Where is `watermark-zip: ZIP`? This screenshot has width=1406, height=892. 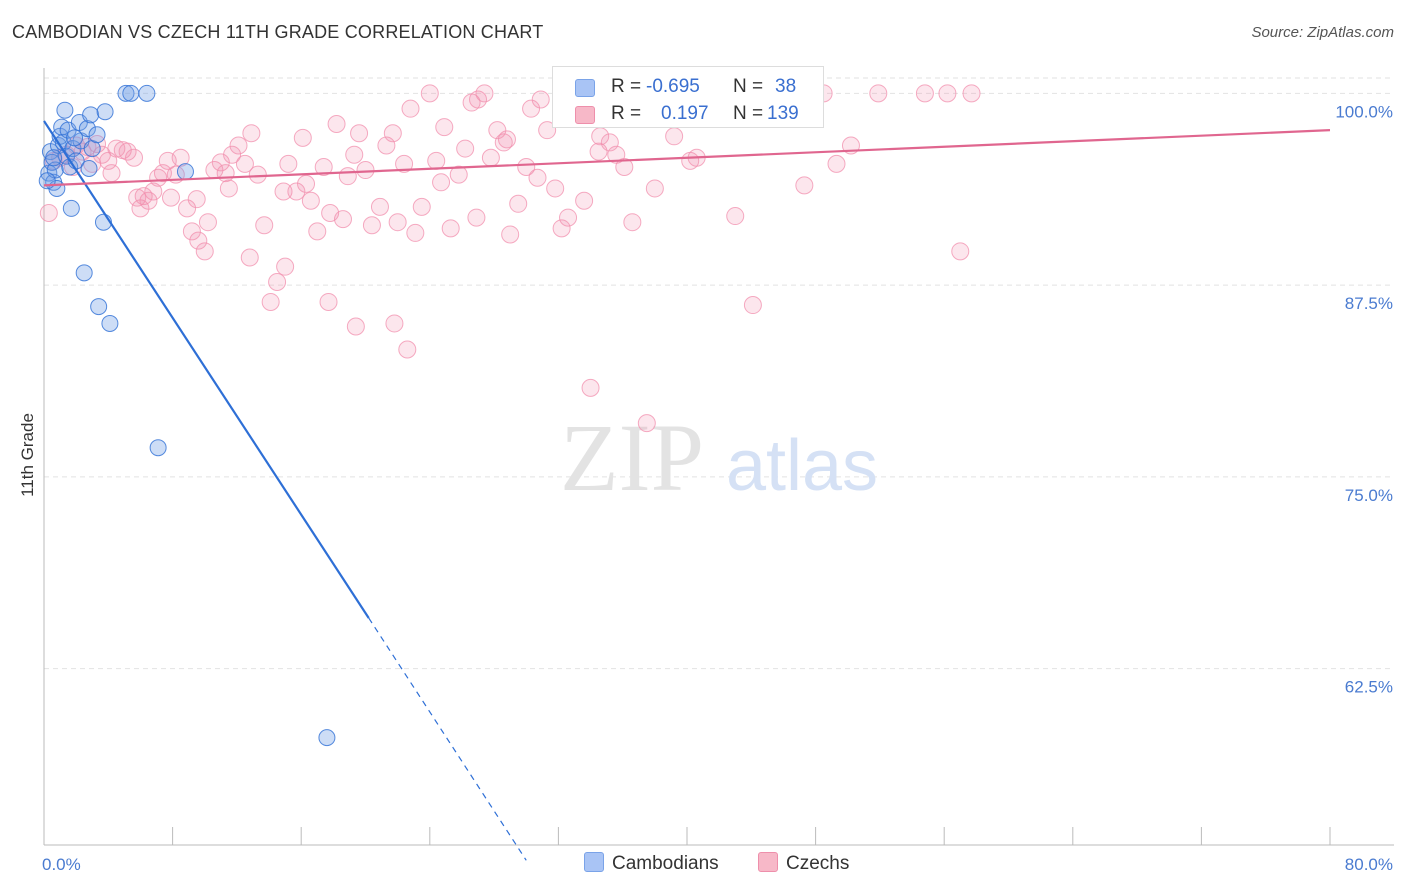
watermark-zip: ZIP is located at coordinates (632, 457).